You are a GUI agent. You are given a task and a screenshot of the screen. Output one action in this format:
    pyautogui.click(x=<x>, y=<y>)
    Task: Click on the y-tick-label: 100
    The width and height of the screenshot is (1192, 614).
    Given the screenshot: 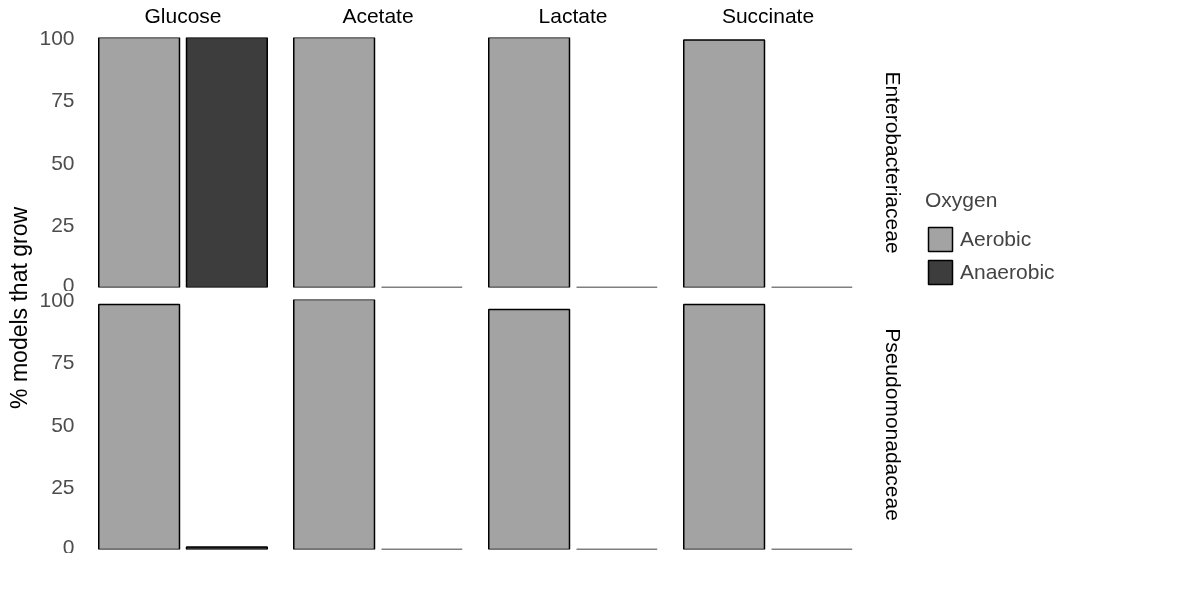 What is the action you would take?
    pyautogui.click(x=57, y=37)
    